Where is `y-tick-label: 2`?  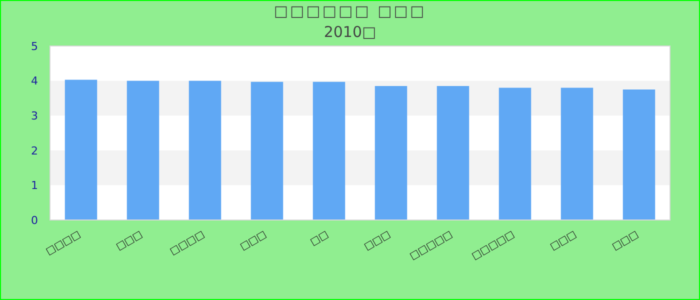 y-tick-label: 2 is located at coordinates (34, 151).